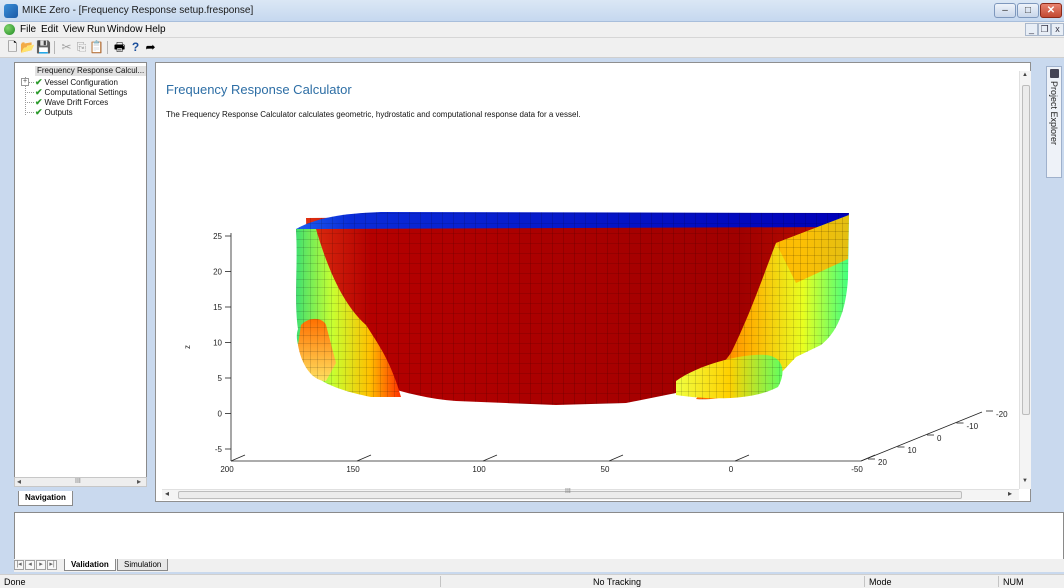 This screenshot has width=1064, height=588. What do you see at coordinates (12, 47) in the screenshot?
I see `new-document-icon: 🗋` at bounding box center [12, 47].